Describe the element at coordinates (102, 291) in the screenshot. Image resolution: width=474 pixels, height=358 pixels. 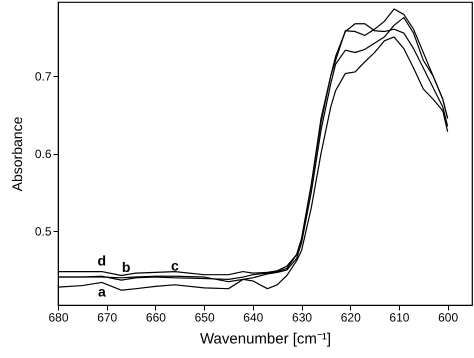
I see `annotation: a` at that location.